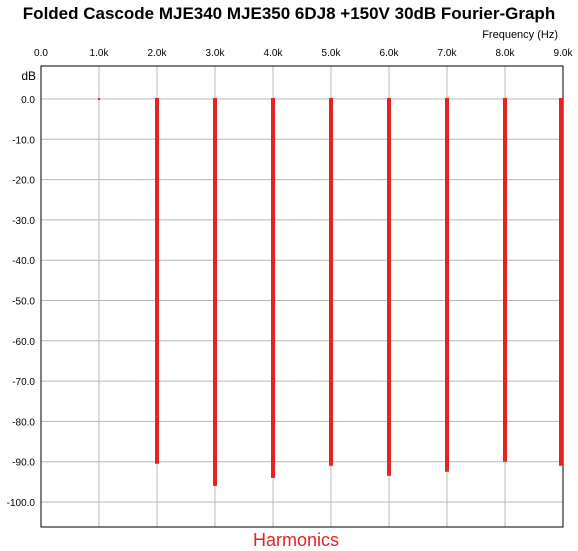  I want to click on x-tick-label: 7.0k, so click(448, 53).